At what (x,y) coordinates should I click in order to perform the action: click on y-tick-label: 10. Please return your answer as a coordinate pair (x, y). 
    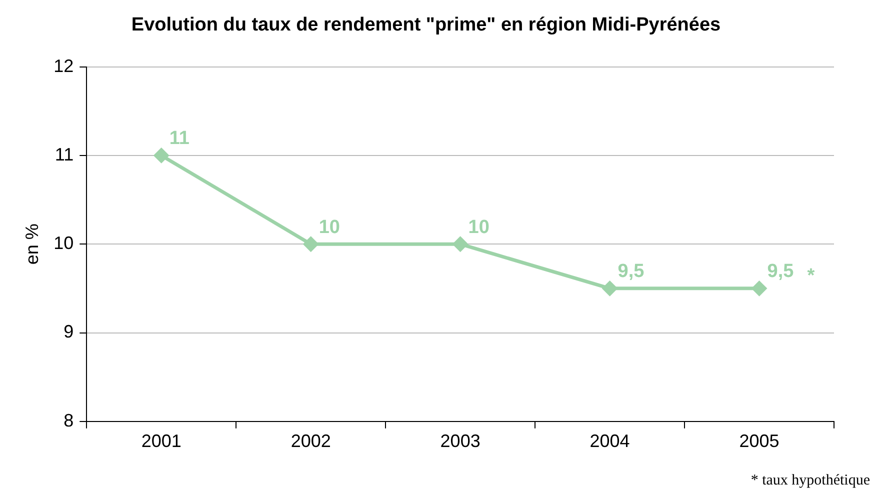
    Looking at the image, I should click on (64, 243).